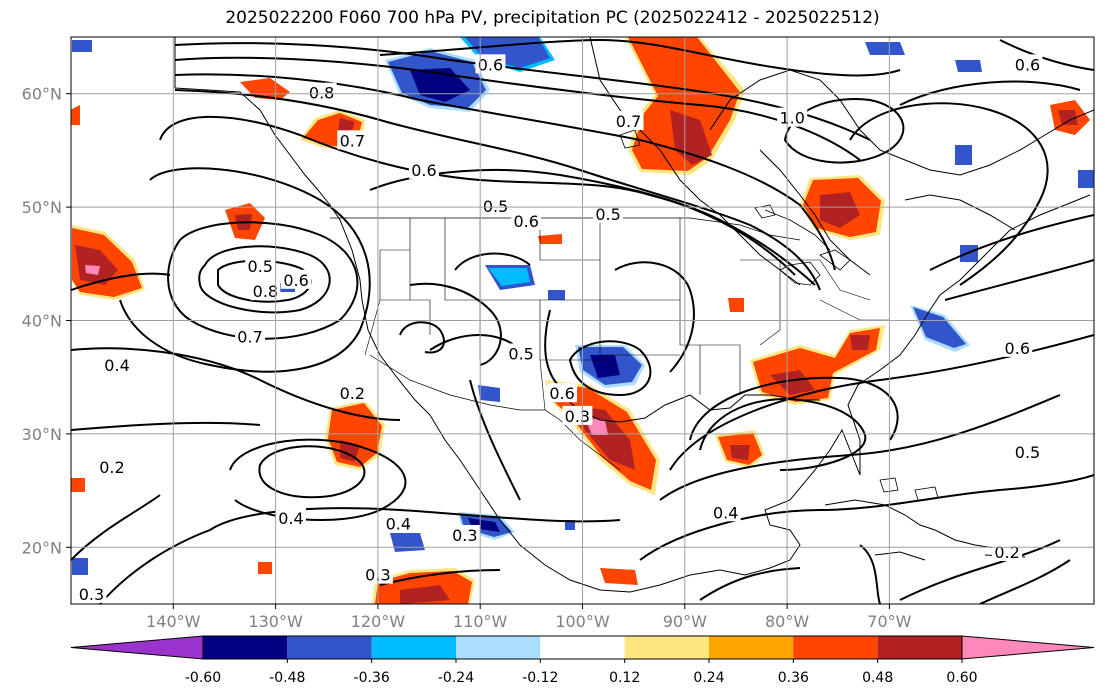 The image size is (1105, 698). I want to click on colorbar-level-label: -0.60, so click(203, 678).